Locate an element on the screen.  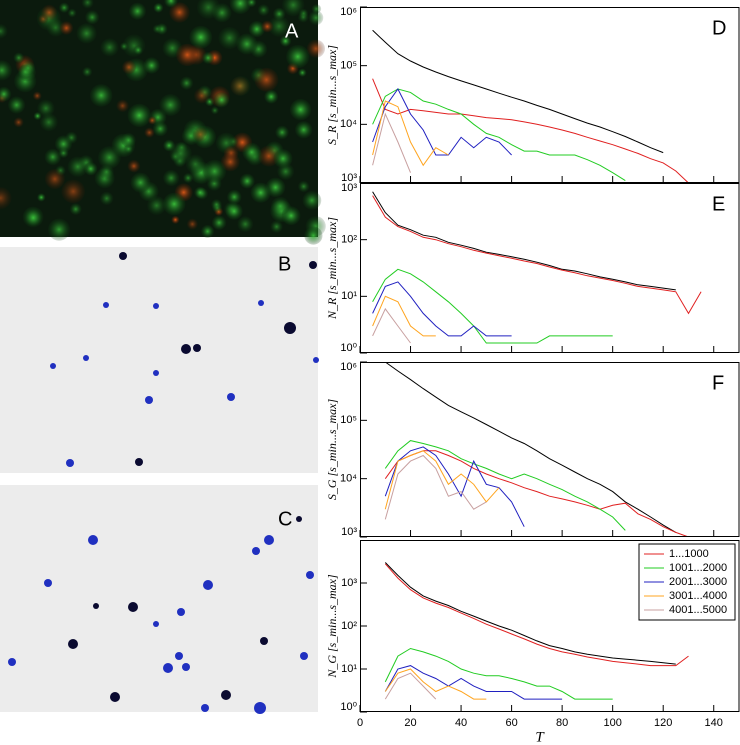
chart-panel: 10⁰ 10¹ 10² 10³ N_R [s_min...s_max] E is located at coordinates (532, 268).